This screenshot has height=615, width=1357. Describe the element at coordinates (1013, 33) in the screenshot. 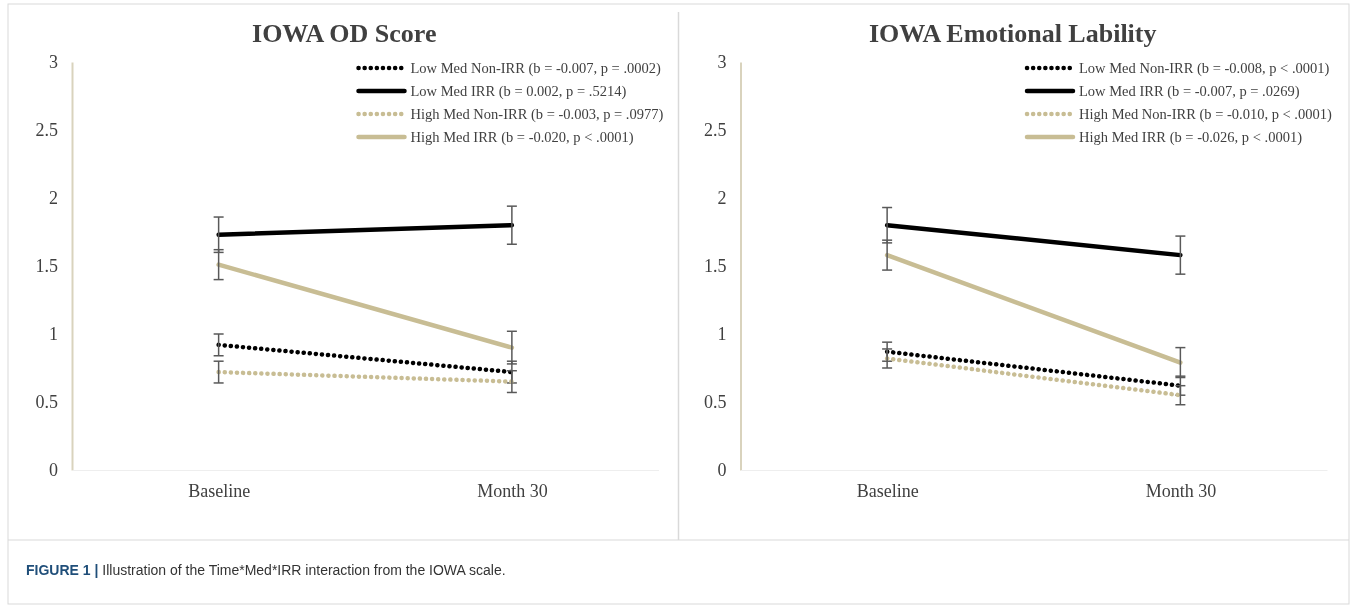

I see `chart-title: IOWA Emotional Lability` at that location.